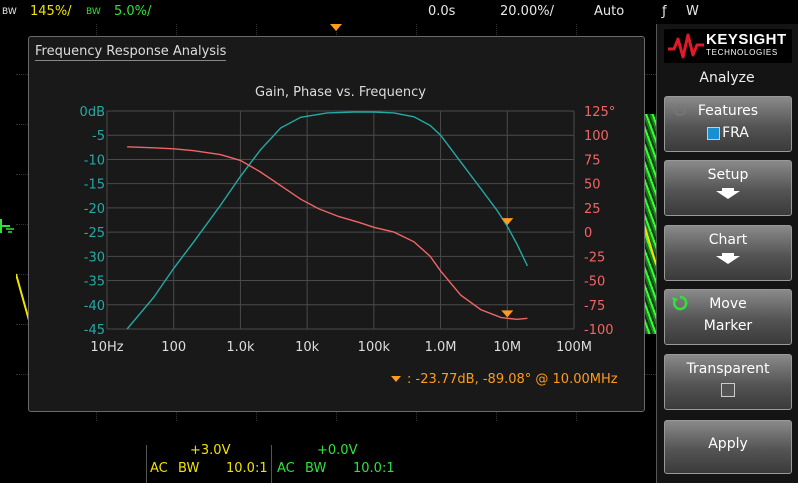 The height and width of the screenshot is (483, 798). Describe the element at coordinates (8, 226) in the screenshot. I see `ground-marker-icon` at that location.